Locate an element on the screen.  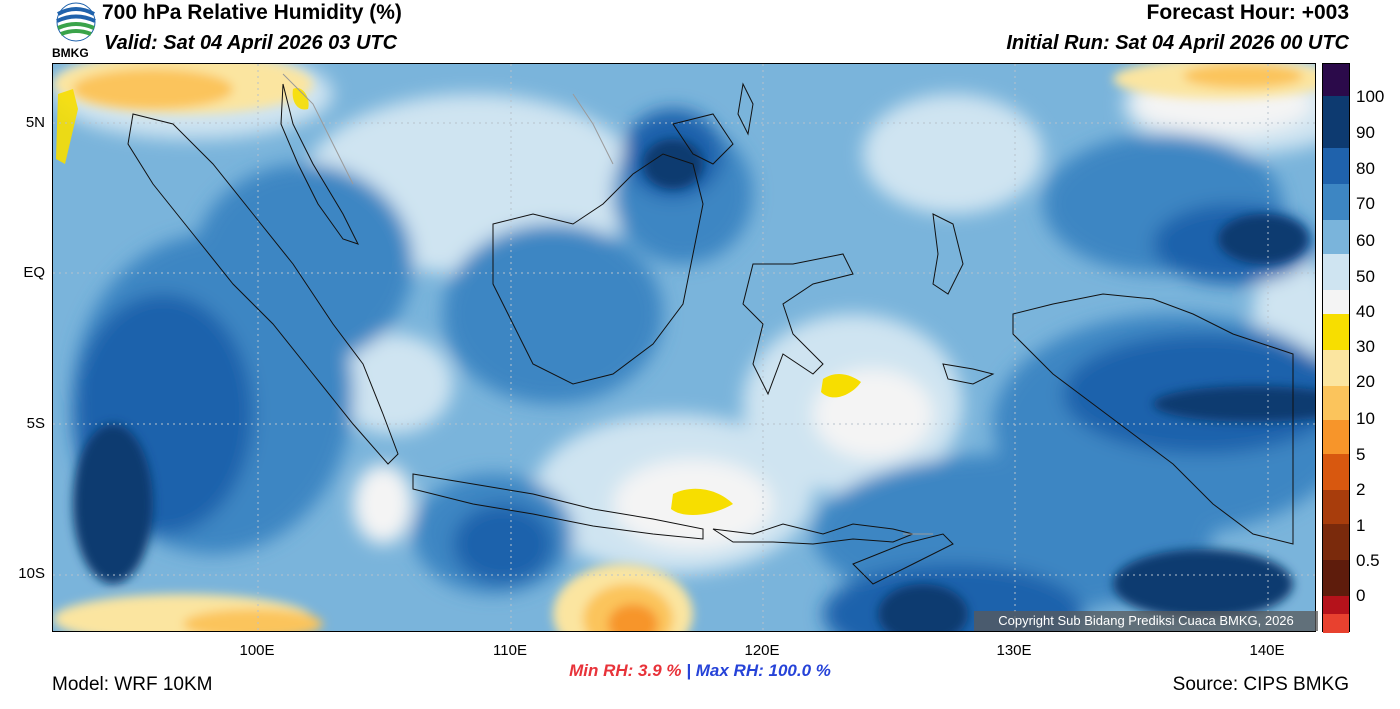
y-label-10s: 10S is located at coordinates (31, 573).